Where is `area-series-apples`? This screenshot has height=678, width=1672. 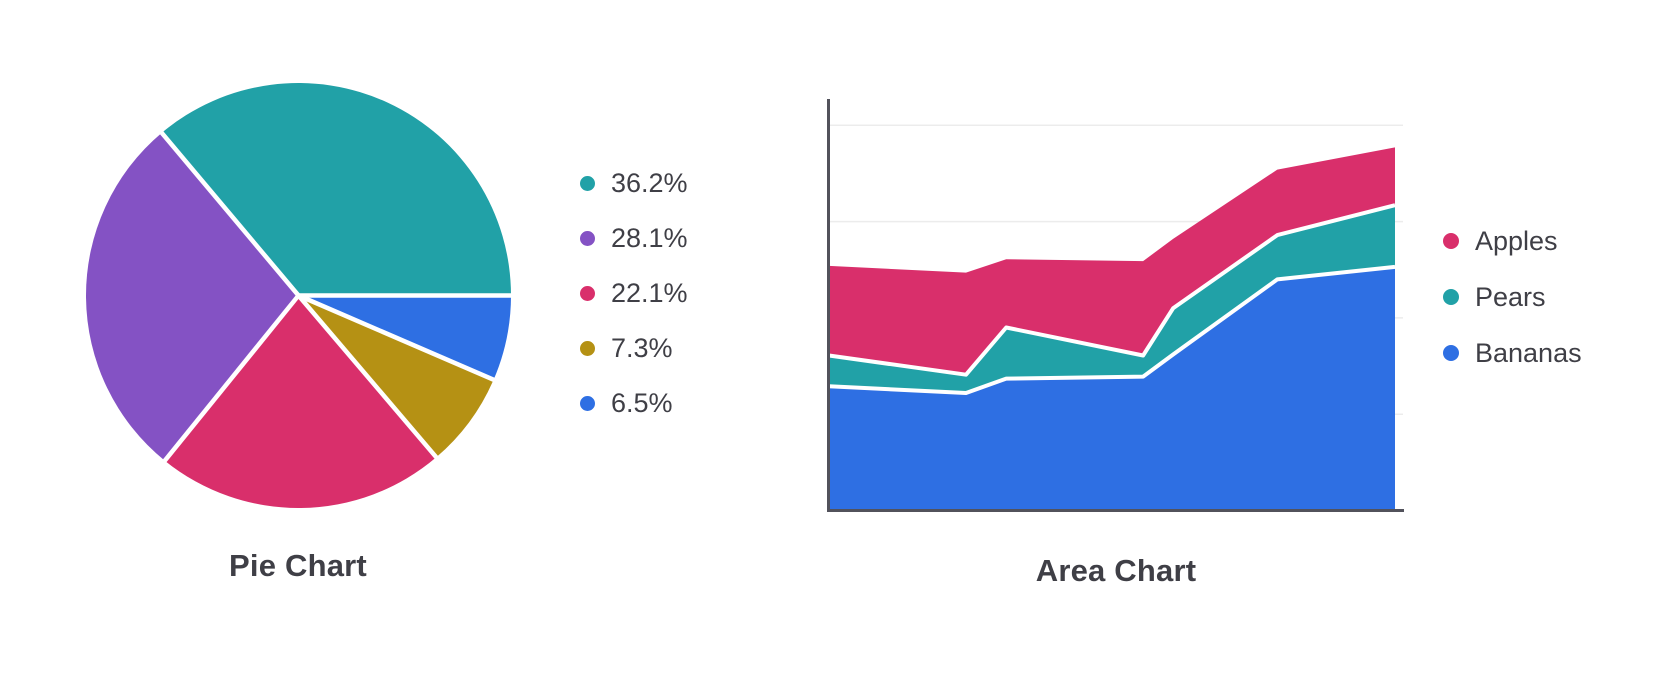
area-series-apples is located at coordinates (1112, 261).